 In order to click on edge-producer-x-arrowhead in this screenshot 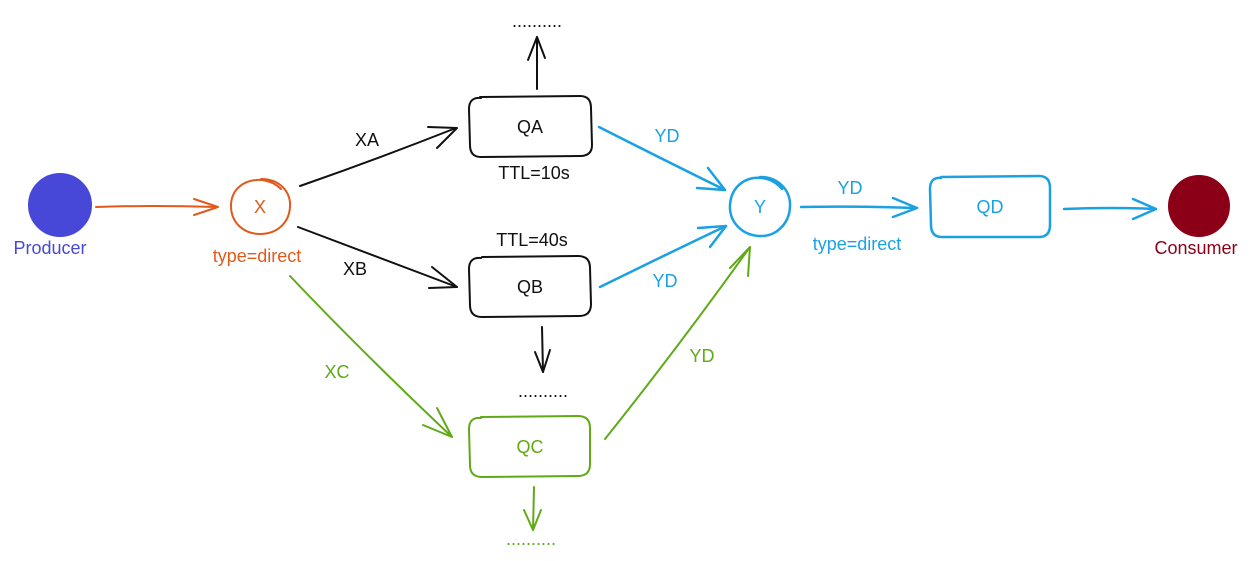, I will do `click(206, 207)`.